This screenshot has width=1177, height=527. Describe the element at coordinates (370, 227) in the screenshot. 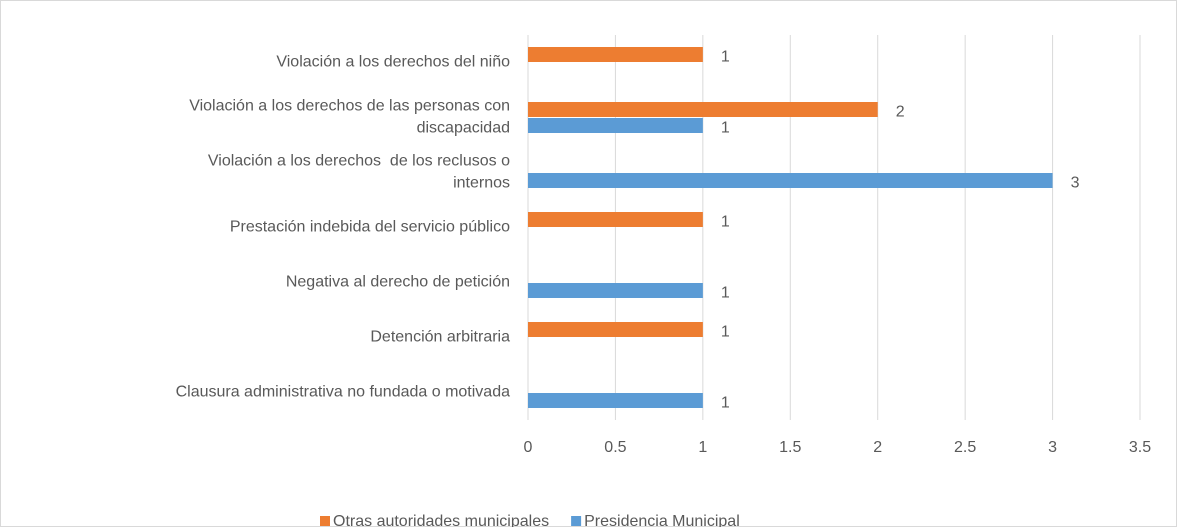

I see `y-tick-label: Prestación indebida del servicio público` at that location.